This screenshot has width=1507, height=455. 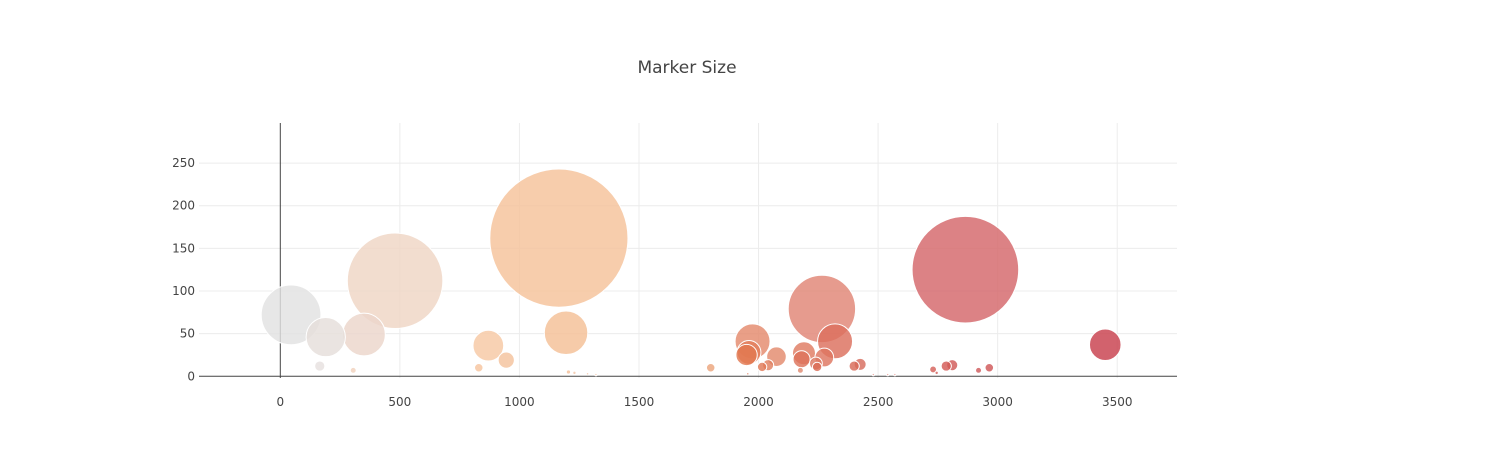 I want to click on y-tick-label: 250, so click(x=183, y=163).